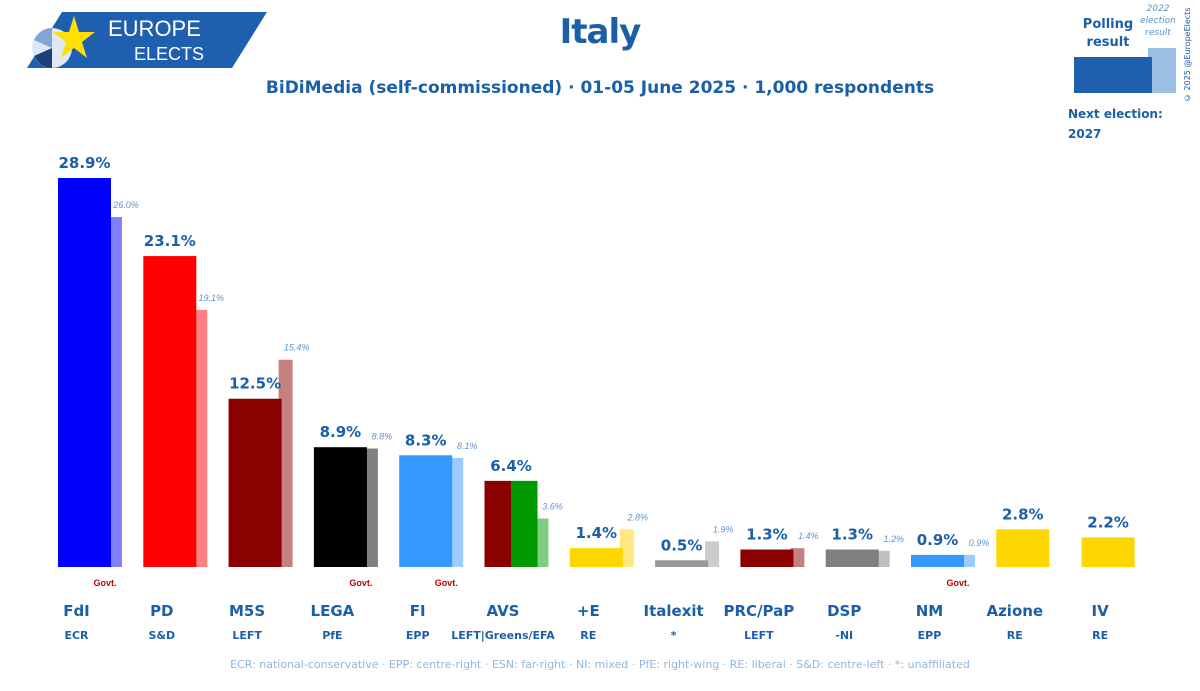 This screenshot has height=691, width=1200. What do you see at coordinates (1100, 611) in the screenshot?
I see `category-label-12: IV` at bounding box center [1100, 611].